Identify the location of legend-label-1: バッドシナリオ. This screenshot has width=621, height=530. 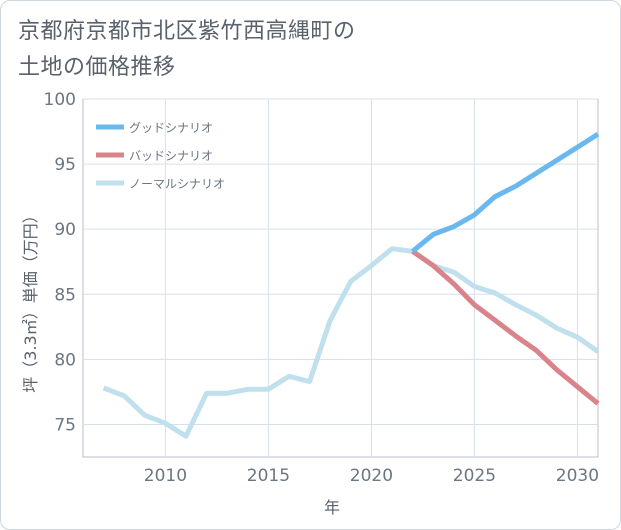
(171, 156).